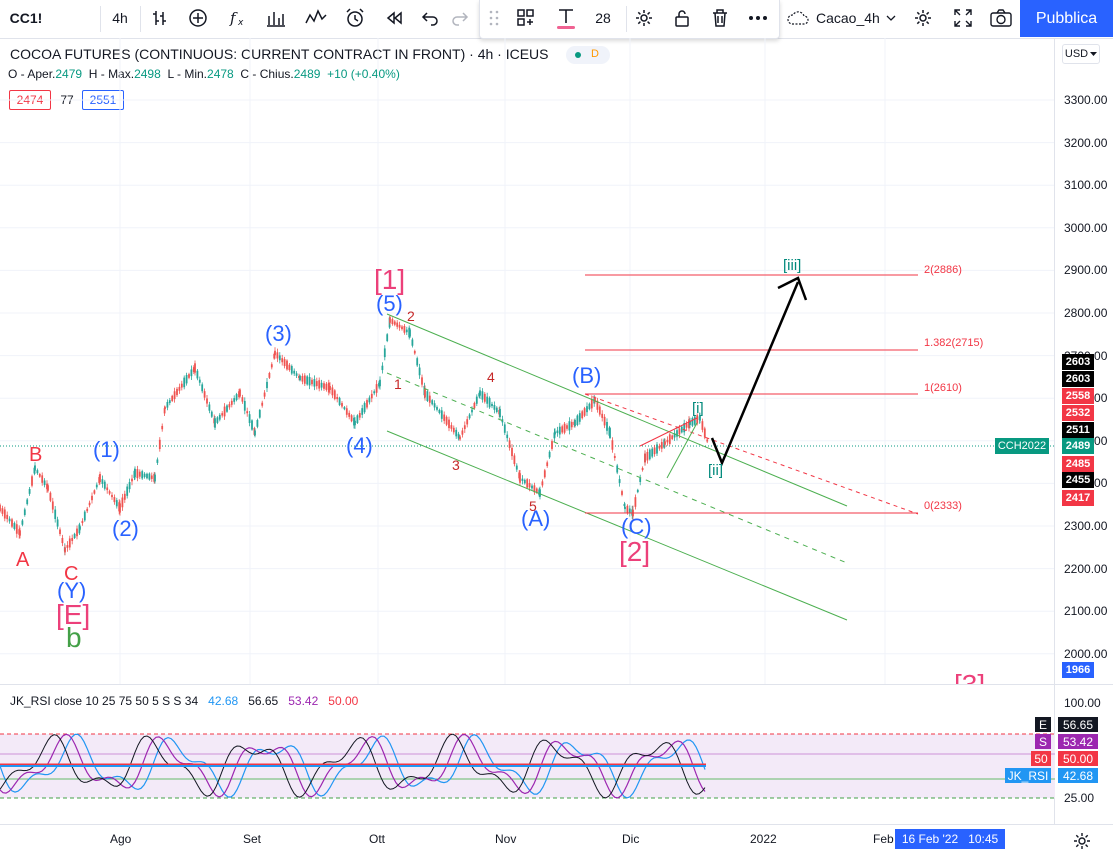 The image size is (1113, 862). I want to click on chart-settings-button, so click(923, 18).